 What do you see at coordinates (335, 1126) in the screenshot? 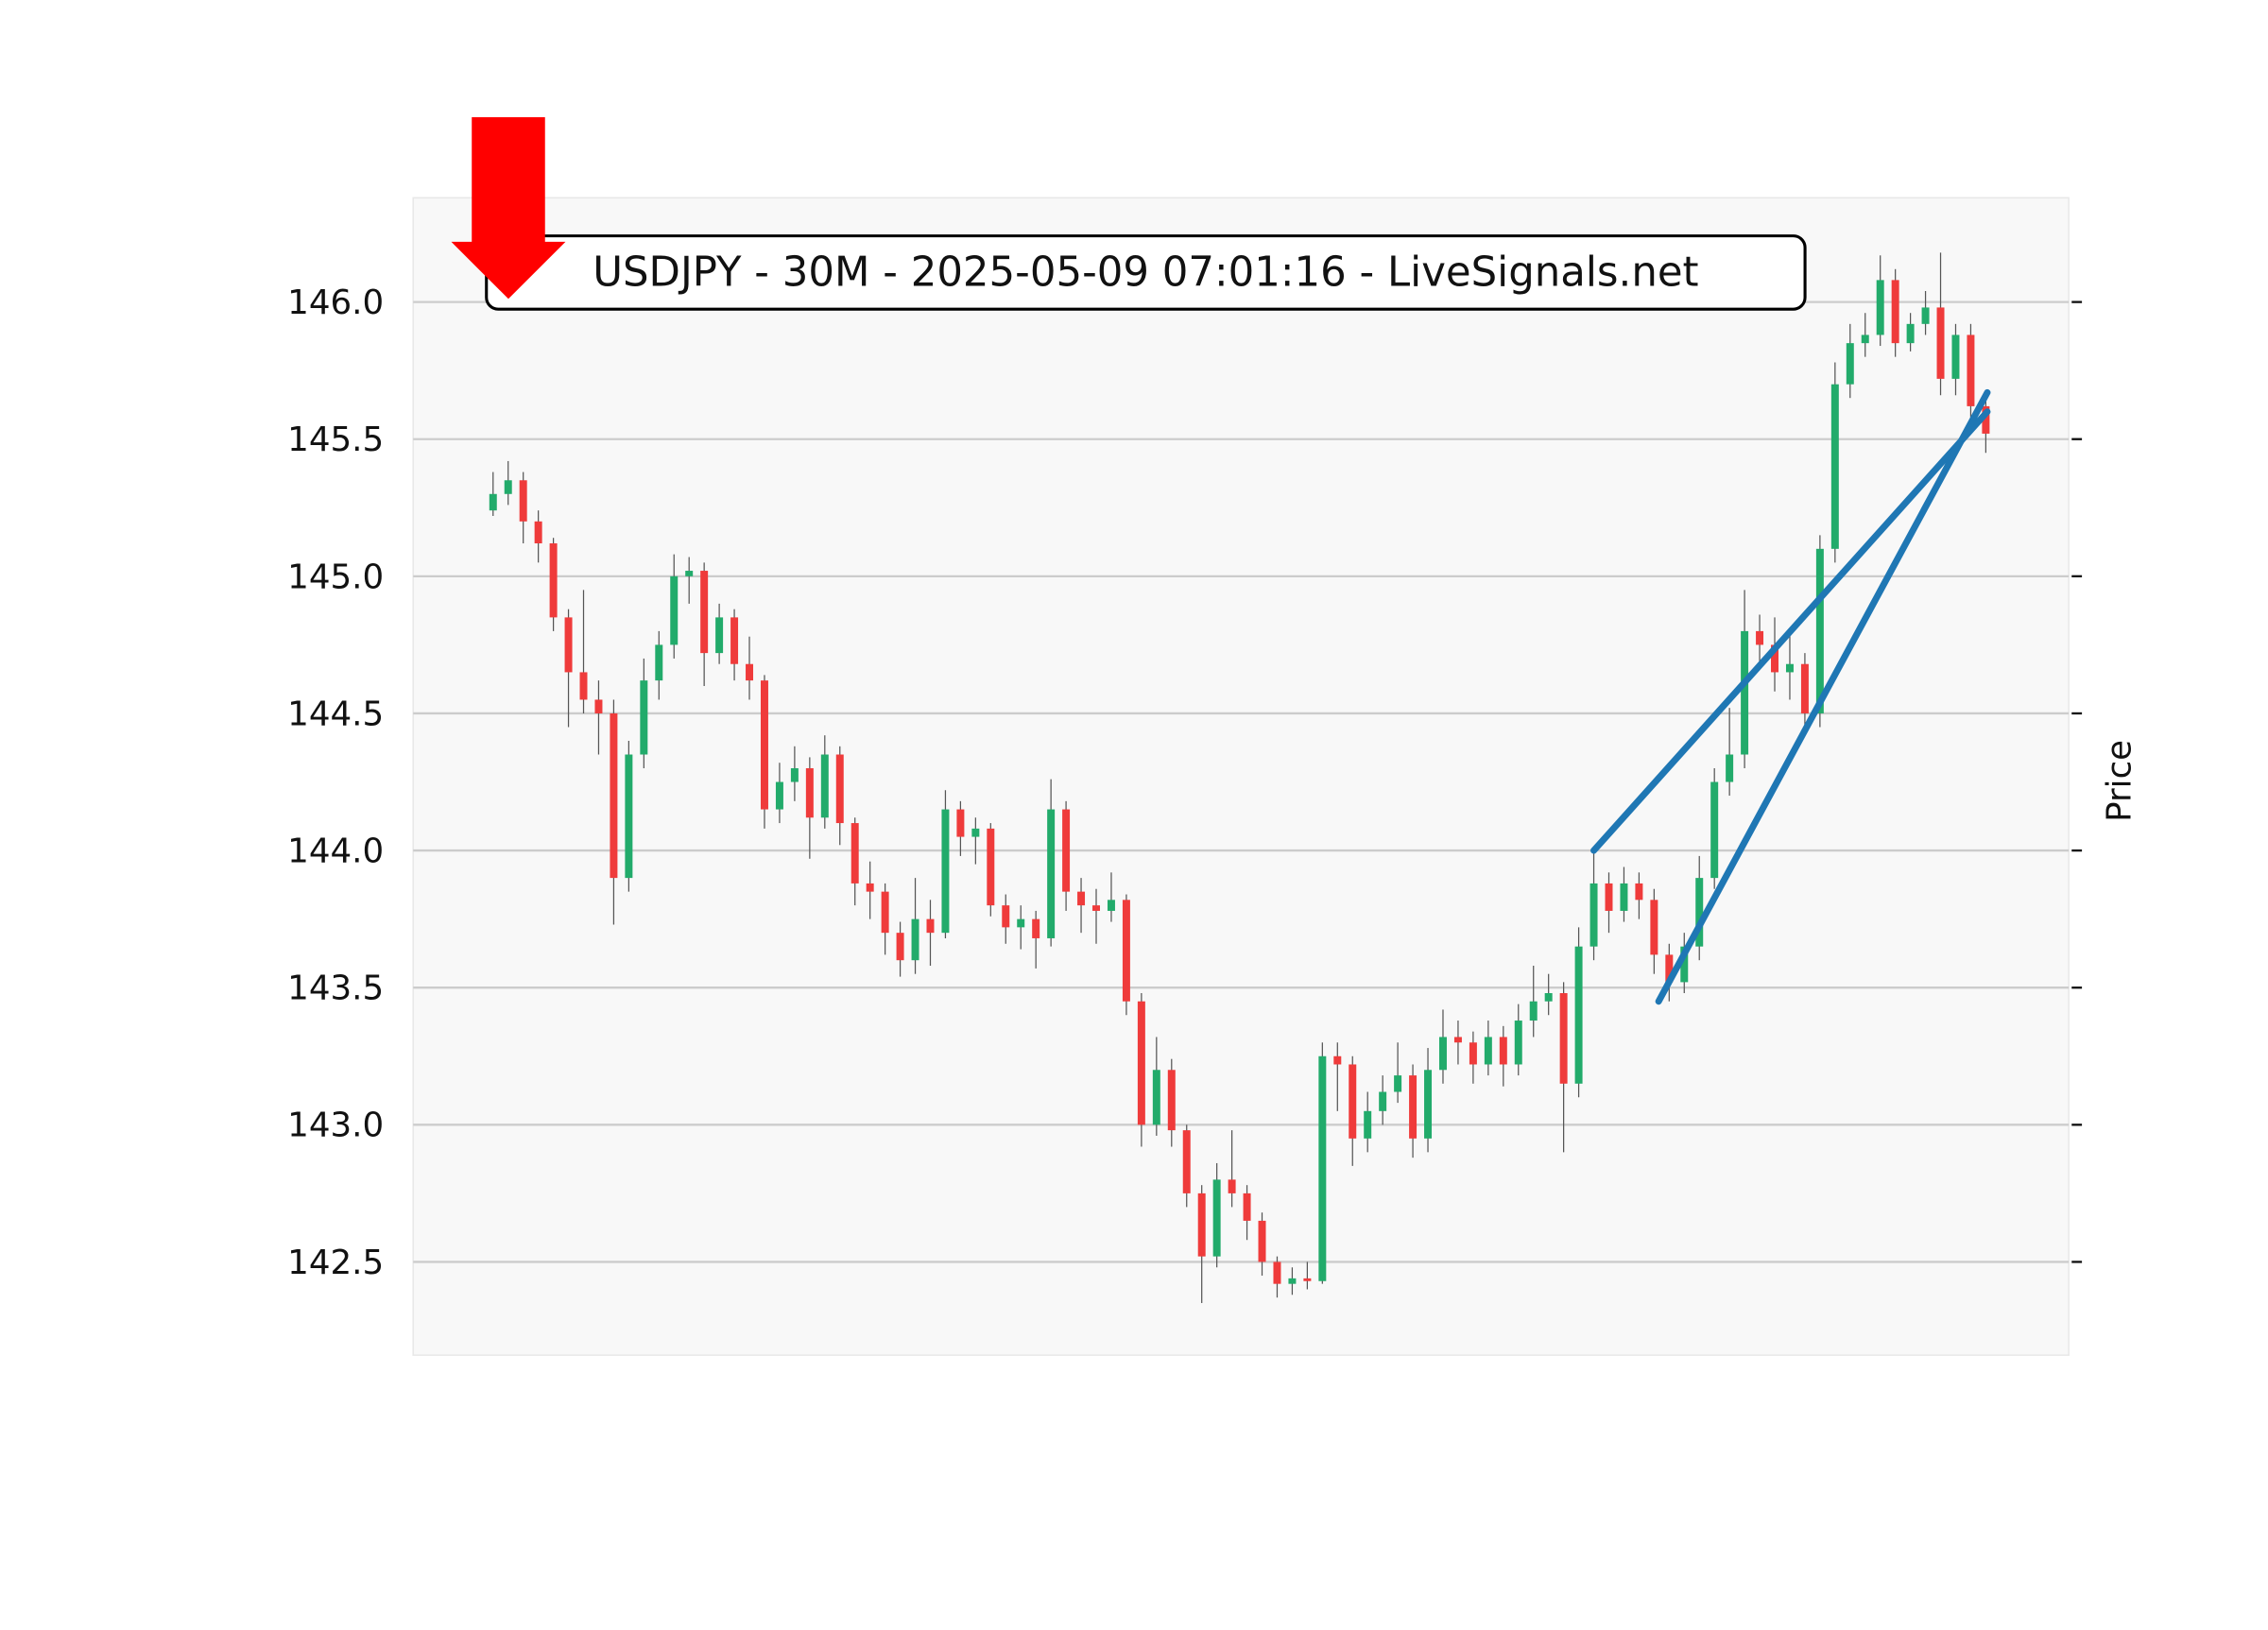
I see `y-tick-label: 143.0` at bounding box center [335, 1126].